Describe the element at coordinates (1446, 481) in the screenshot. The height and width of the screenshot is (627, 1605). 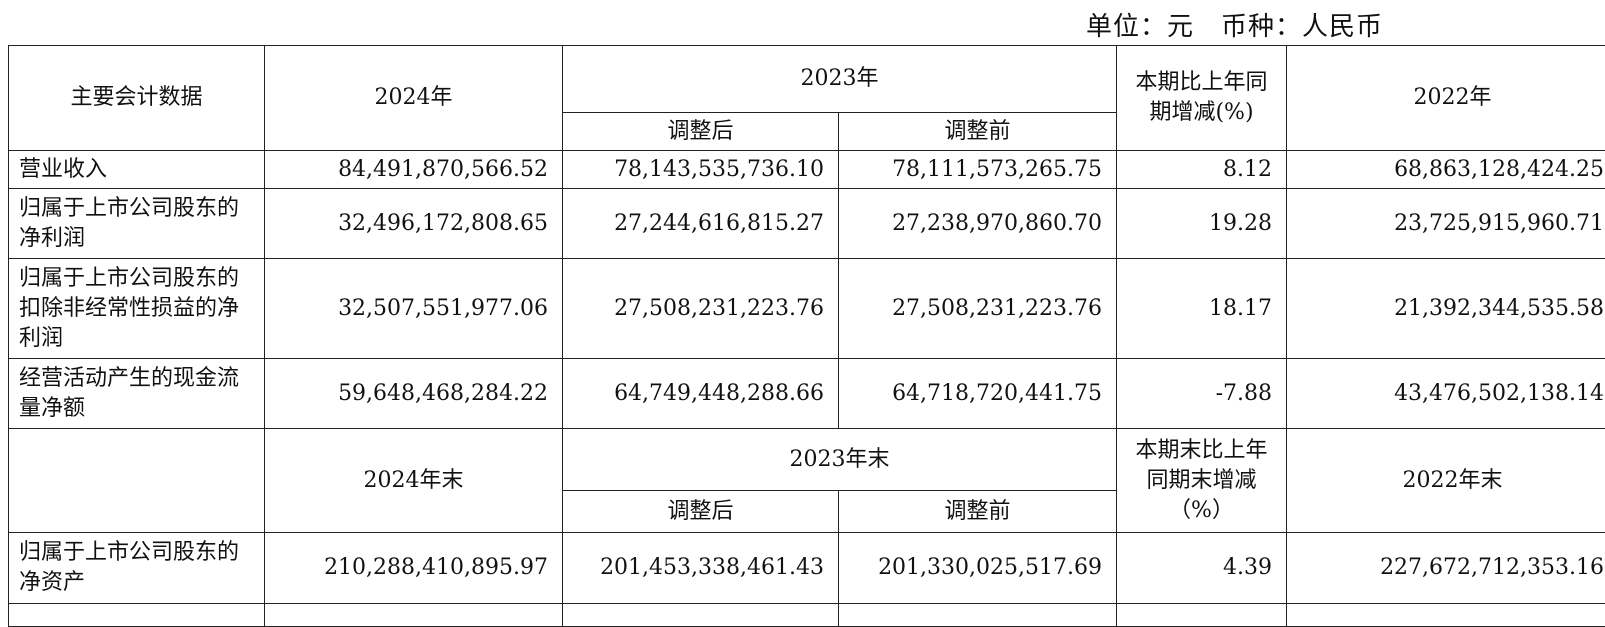
I see `header2-2022: 2022年末` at that location.